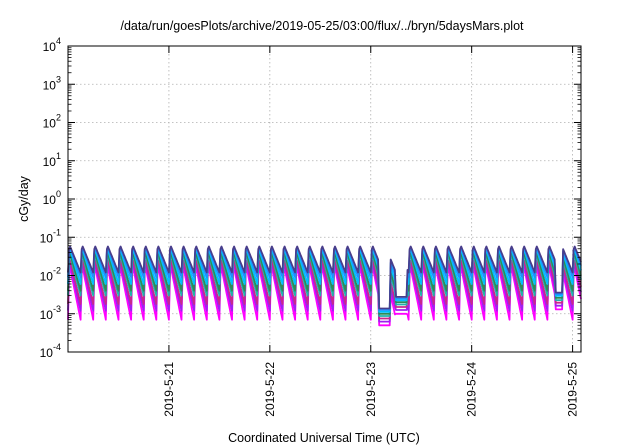 The height and width of the screenshot is (448, 640). What do you see at coordinates (50, 236) in the screenshot?
I see `y-tick-label: 10⁻¹` at bounding box center [50, 236].